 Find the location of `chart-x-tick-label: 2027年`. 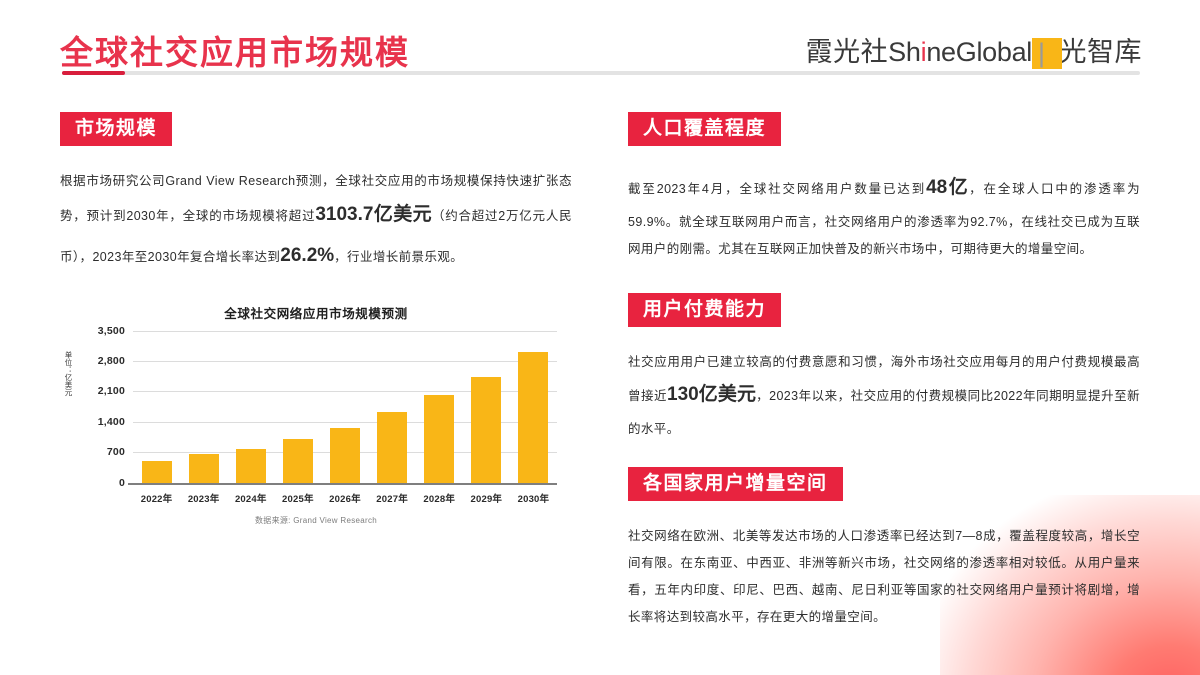

chart-x-tick-label: 2027年 is located at coordinates (392, 499).